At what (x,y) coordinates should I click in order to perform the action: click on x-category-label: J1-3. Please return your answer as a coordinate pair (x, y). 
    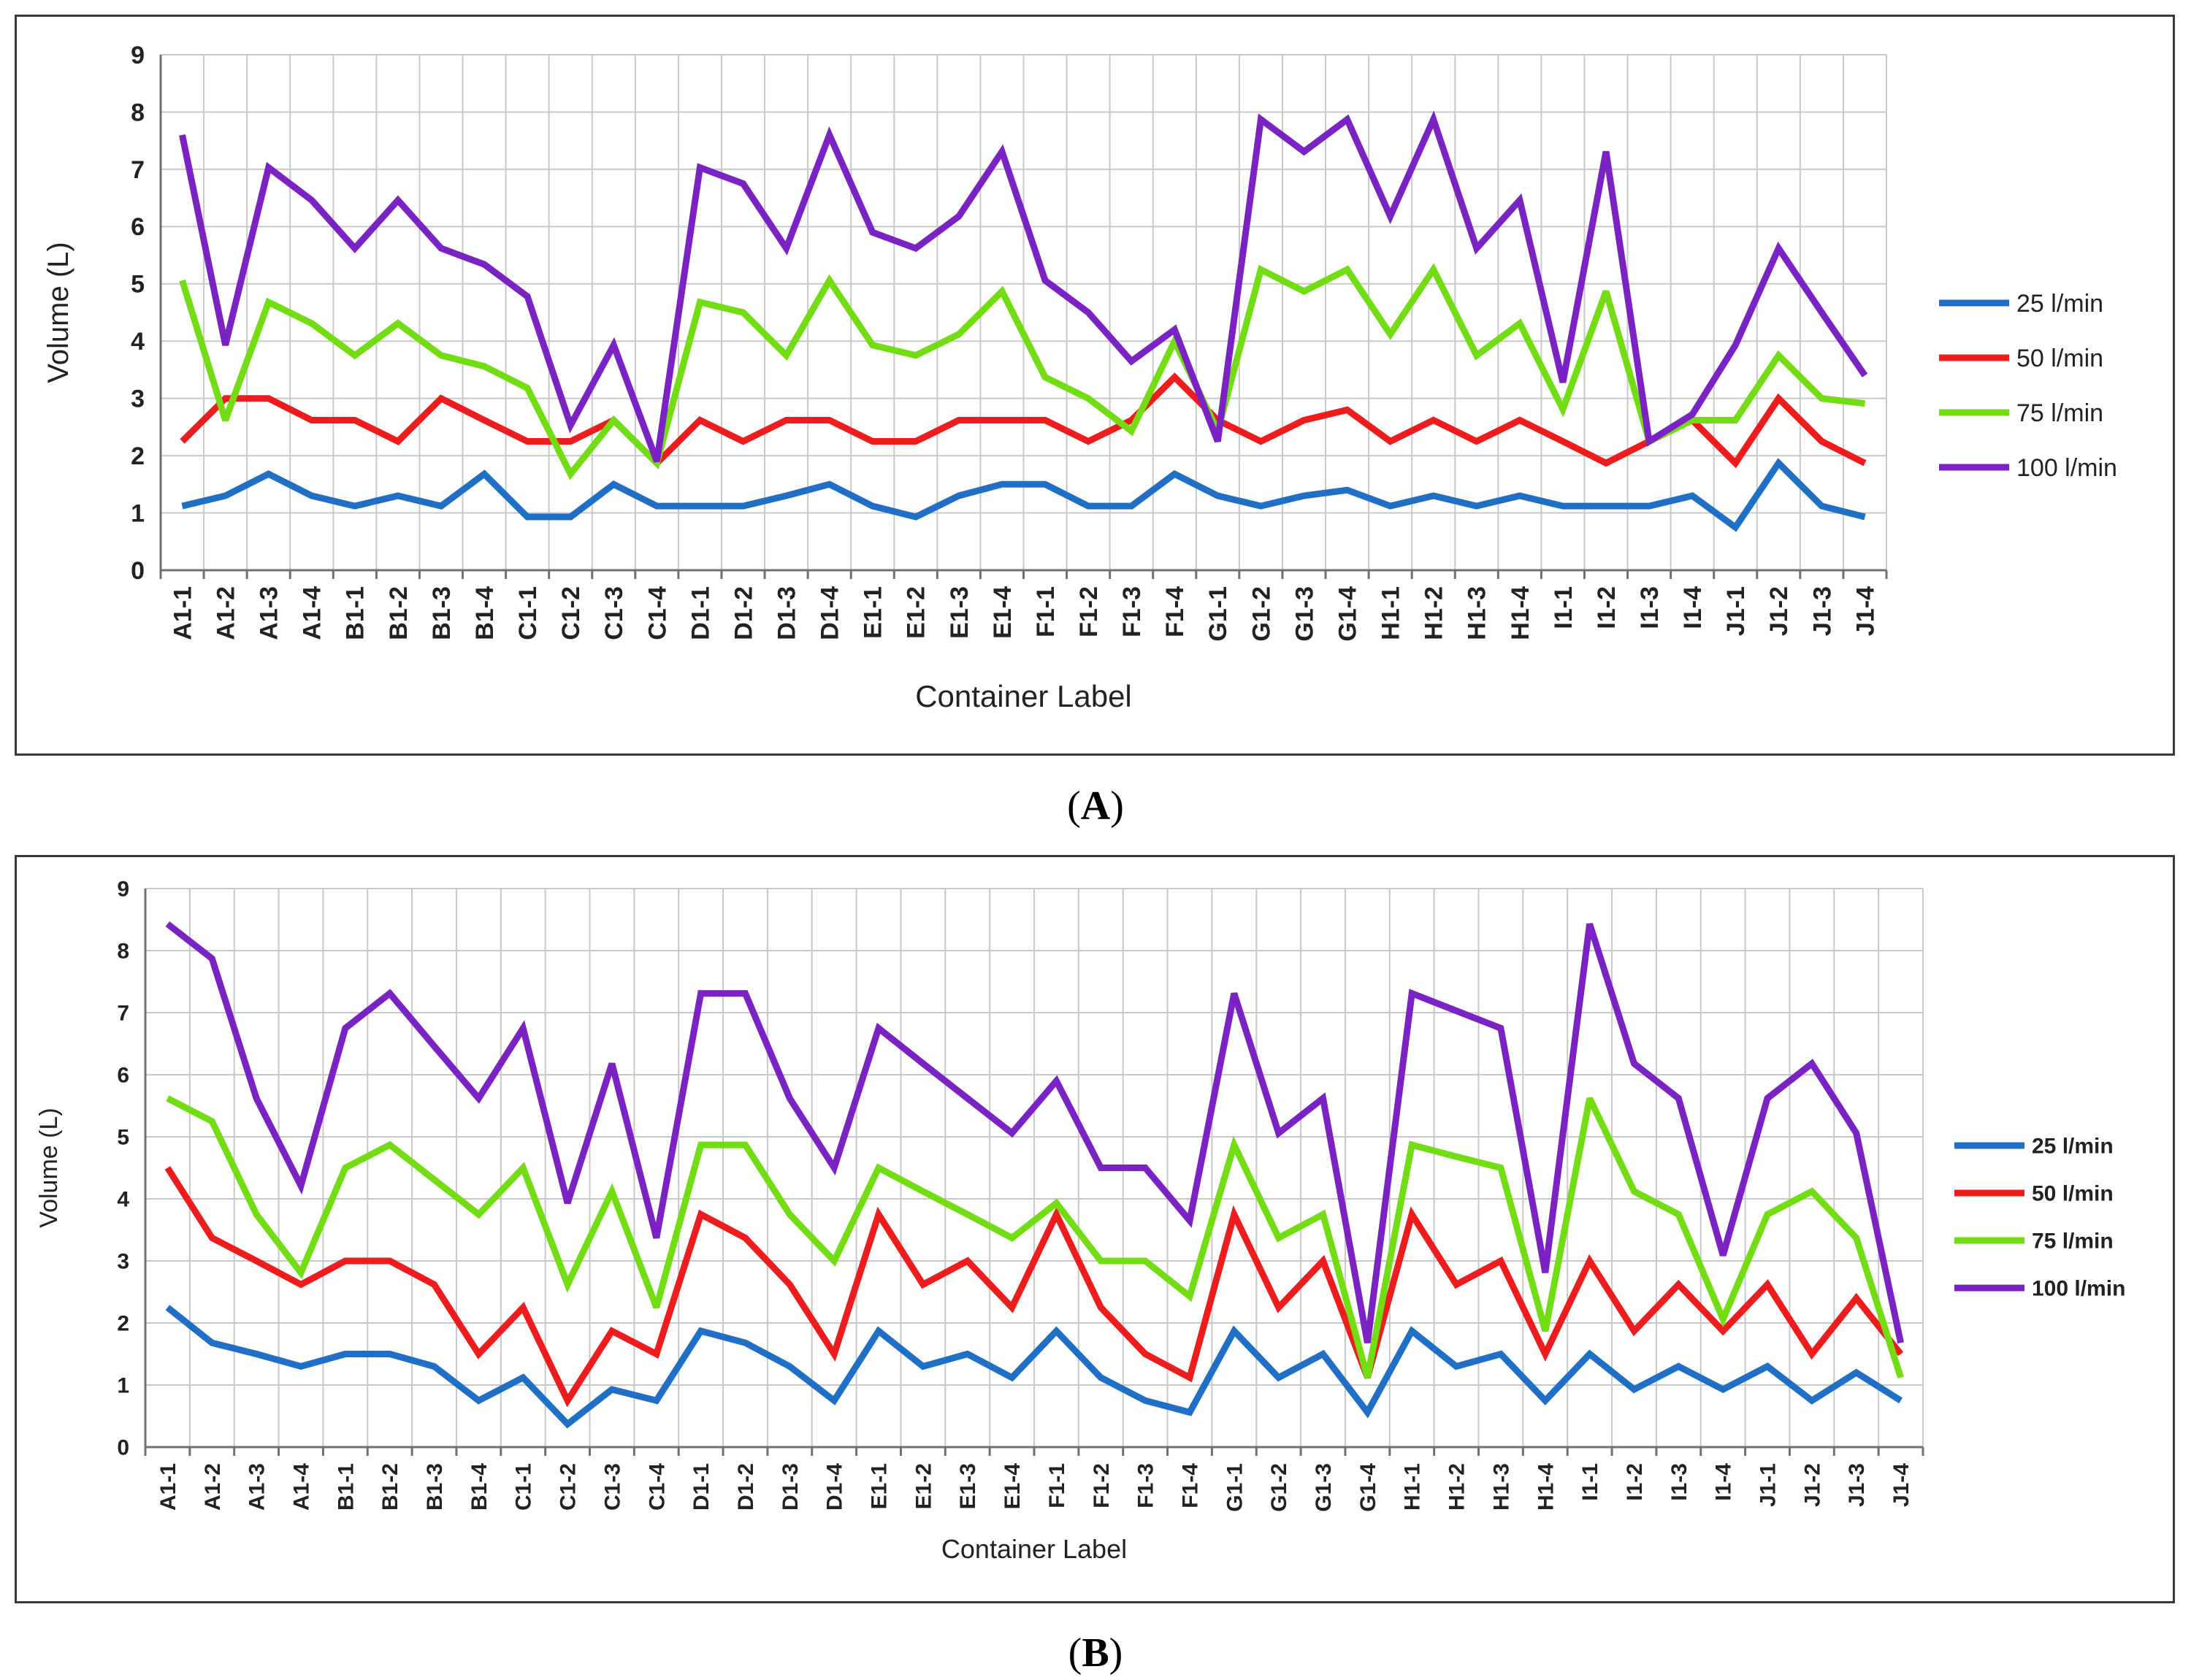
    Looking at the image, I should click on (1857, 1485).